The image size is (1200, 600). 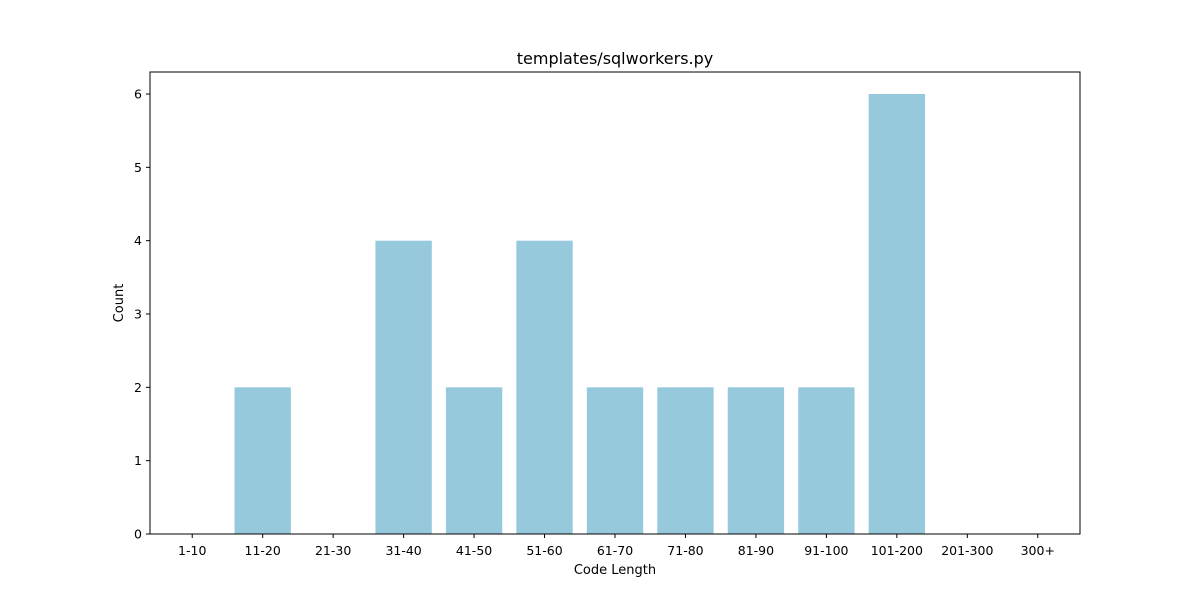 What do you see at coordinates (138, 167) in the screenshot?
I see `y-tick-label: 5` at bounding box center [138, 167].